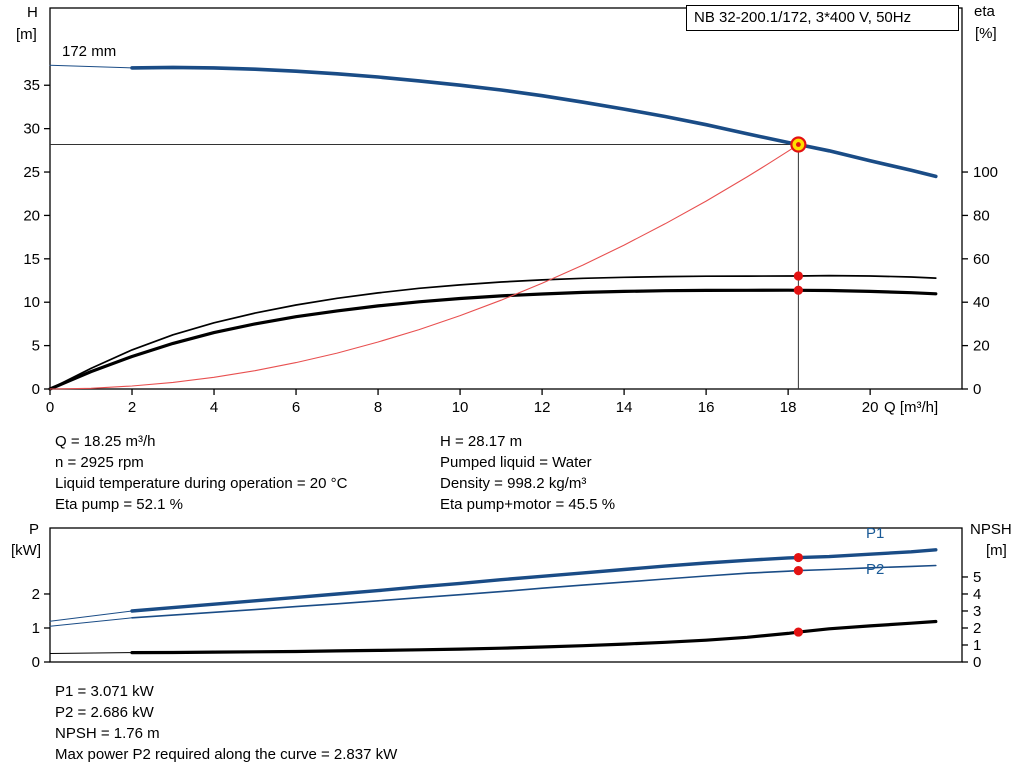  Describe the element at coordinates (104, 712) in the screenshot. I see `result-line-p2: P2 = 2.686 kW` at that location.